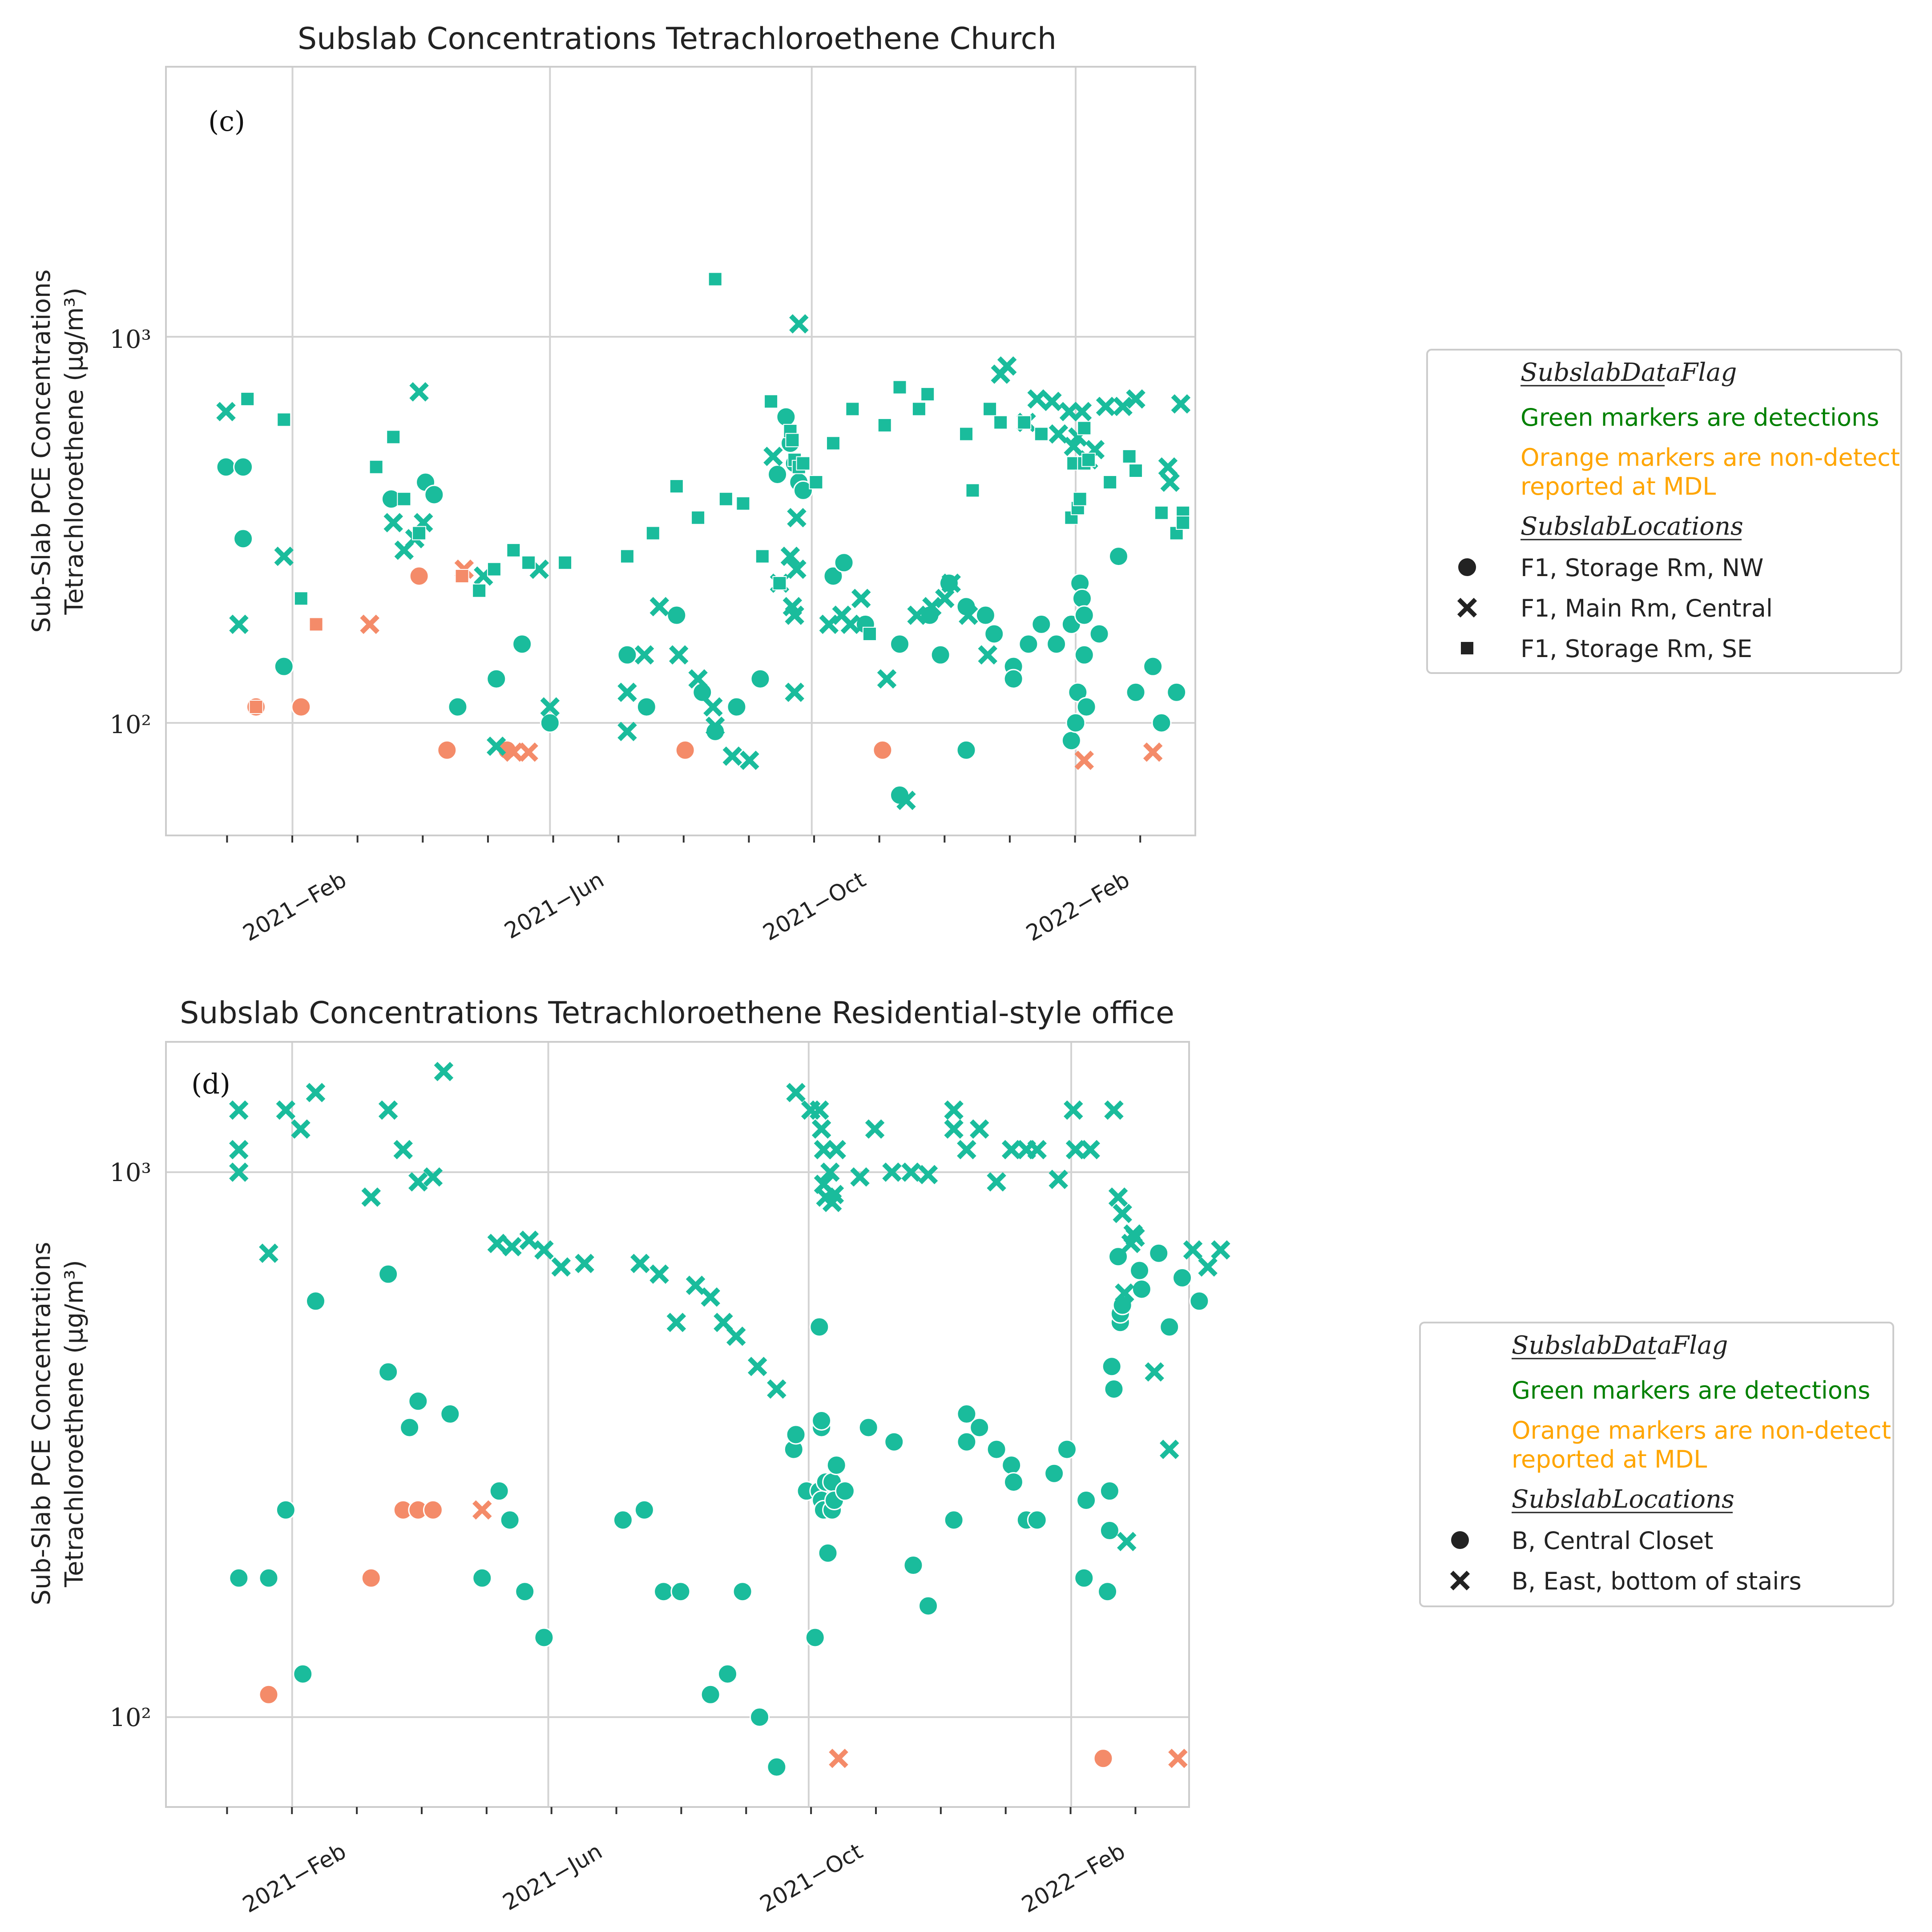 The width and height of the screenshot is (1932, 1932). Describe the element at coordinates (1620, 1345) in the screenshot. I see `chart-d-legend-flag-title: SubslabDataFlag` at that location.